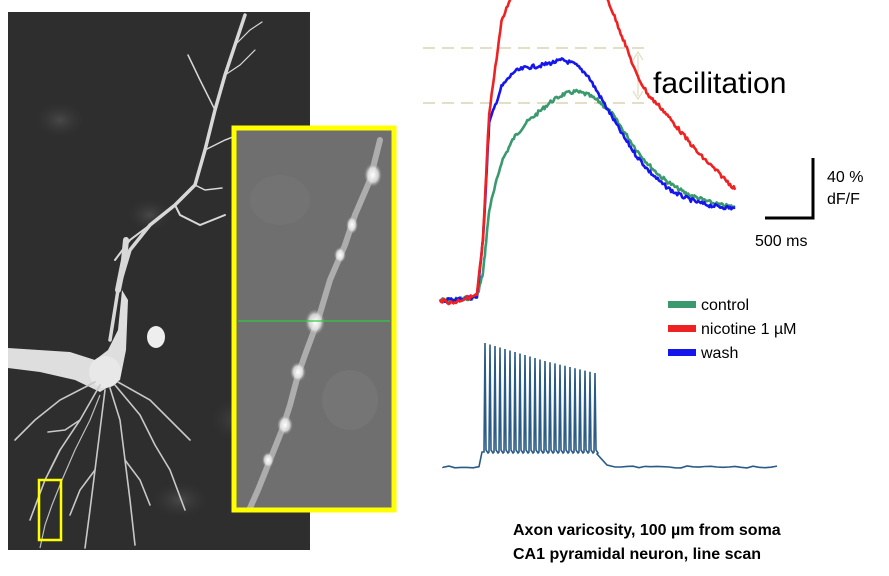 The width and height of the screenshot is (889, 576). I want to click on scale-bar-y-value: 40 %, so click(845, 177).